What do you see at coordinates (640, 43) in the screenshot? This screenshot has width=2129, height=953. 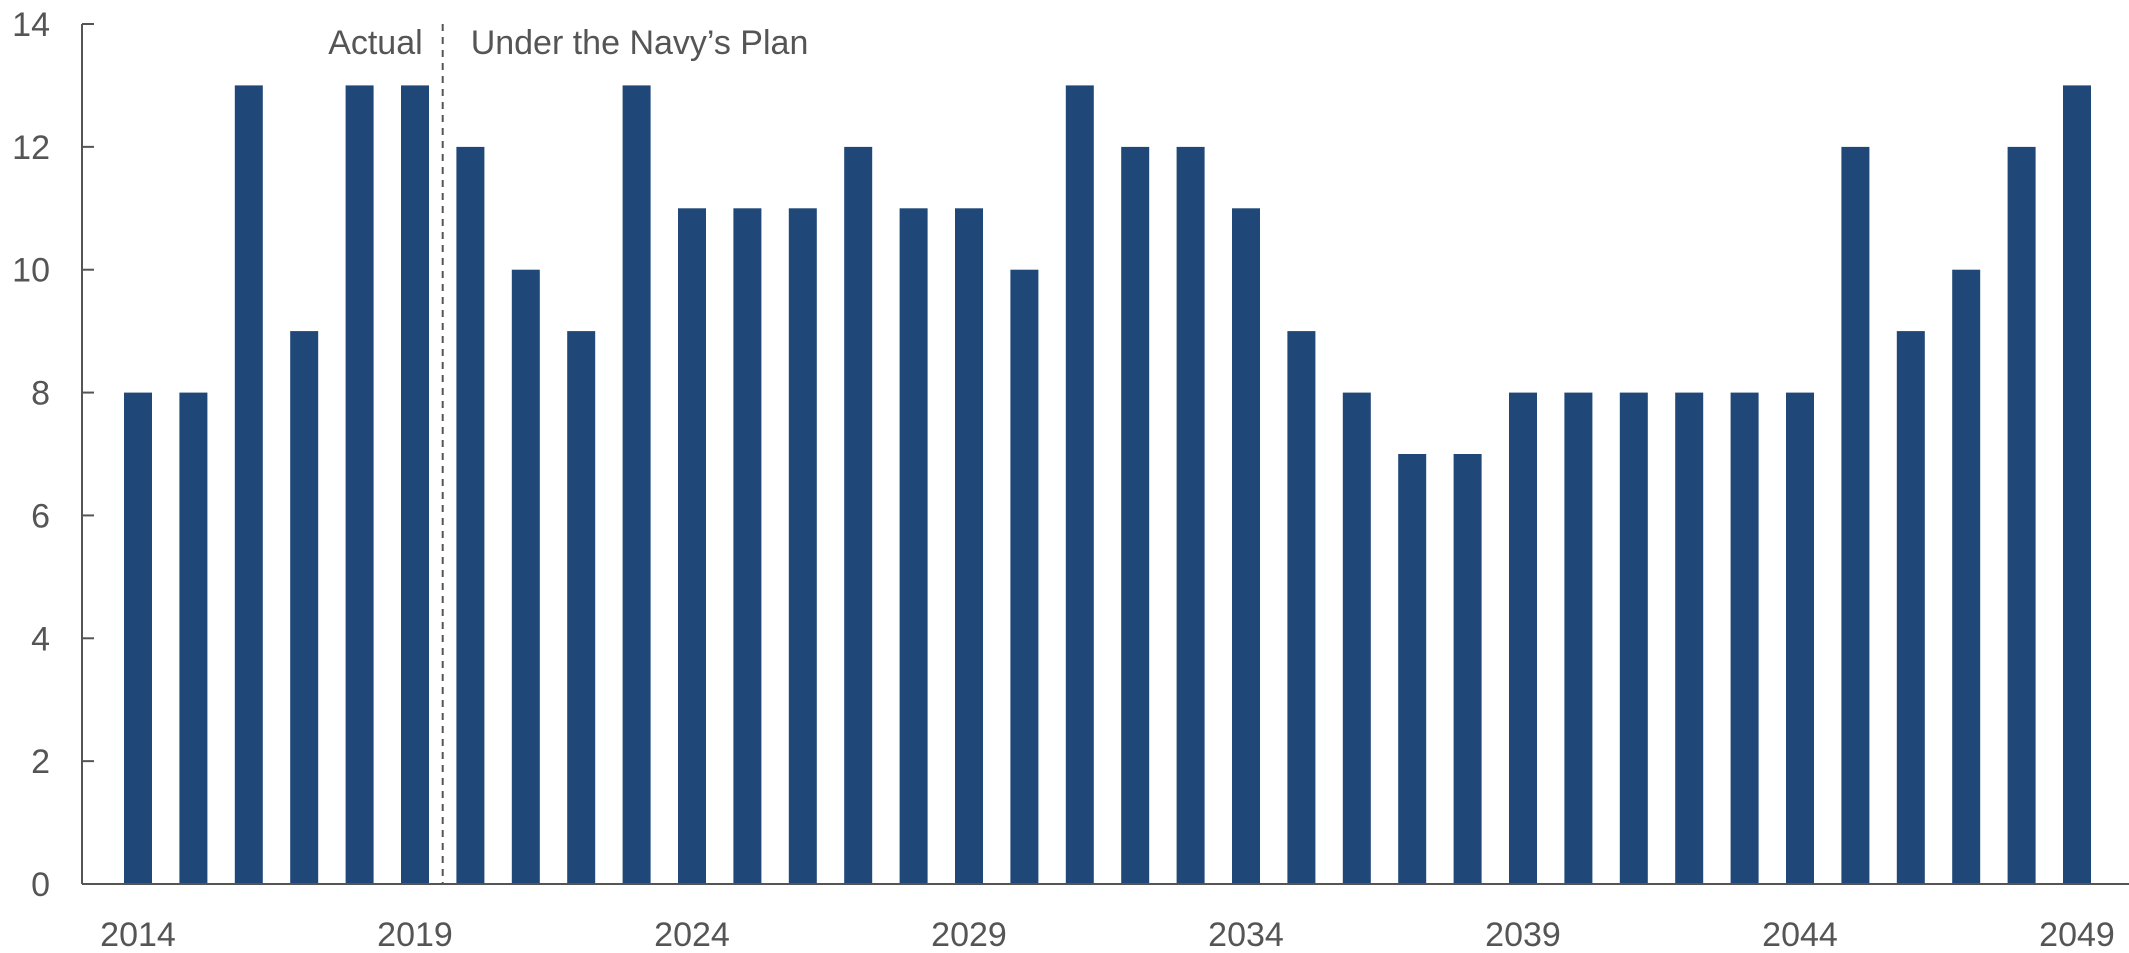 I see `plan-label: Under the Navy’s Plan` at bounding box center [640, 43].